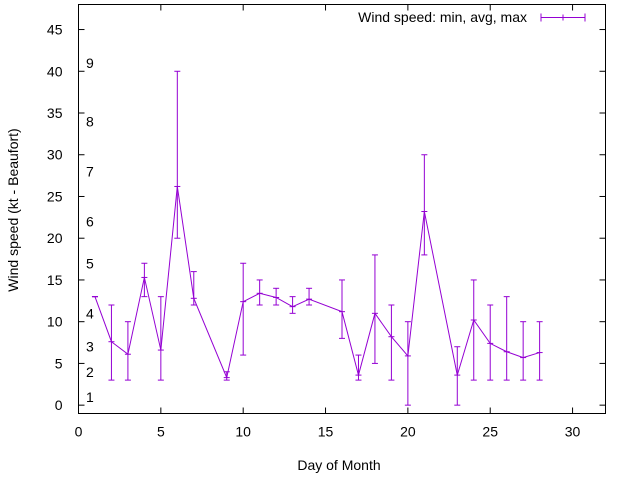 The width and height of the screenshot is (640, 480). I want to click on beaufort-label: 2, so click(90, 372).